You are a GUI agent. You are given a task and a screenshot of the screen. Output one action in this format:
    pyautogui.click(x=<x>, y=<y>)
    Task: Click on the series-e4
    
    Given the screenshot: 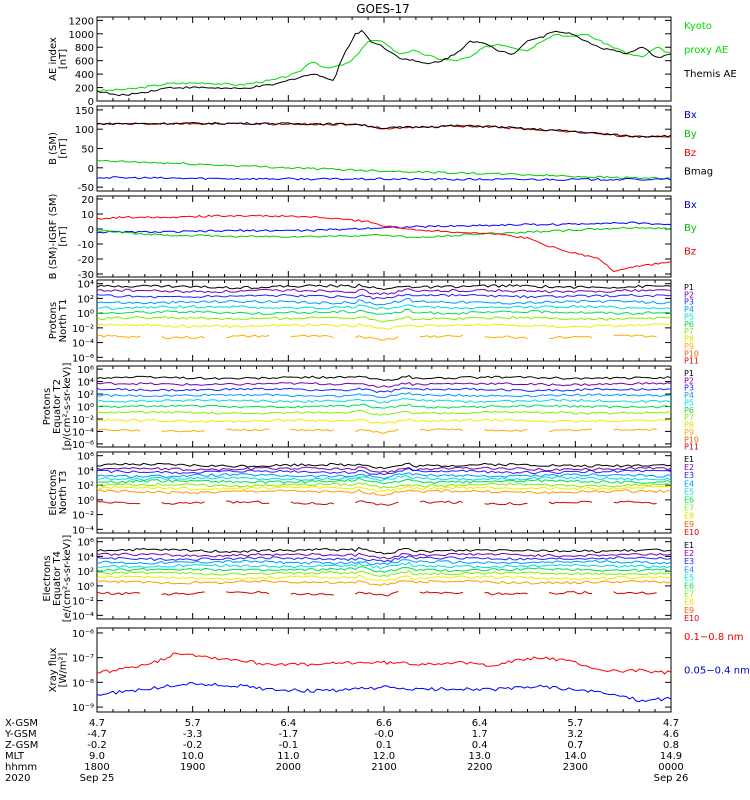 What is the action you would take?
    pyautogui.click(x=384, y=476)
    